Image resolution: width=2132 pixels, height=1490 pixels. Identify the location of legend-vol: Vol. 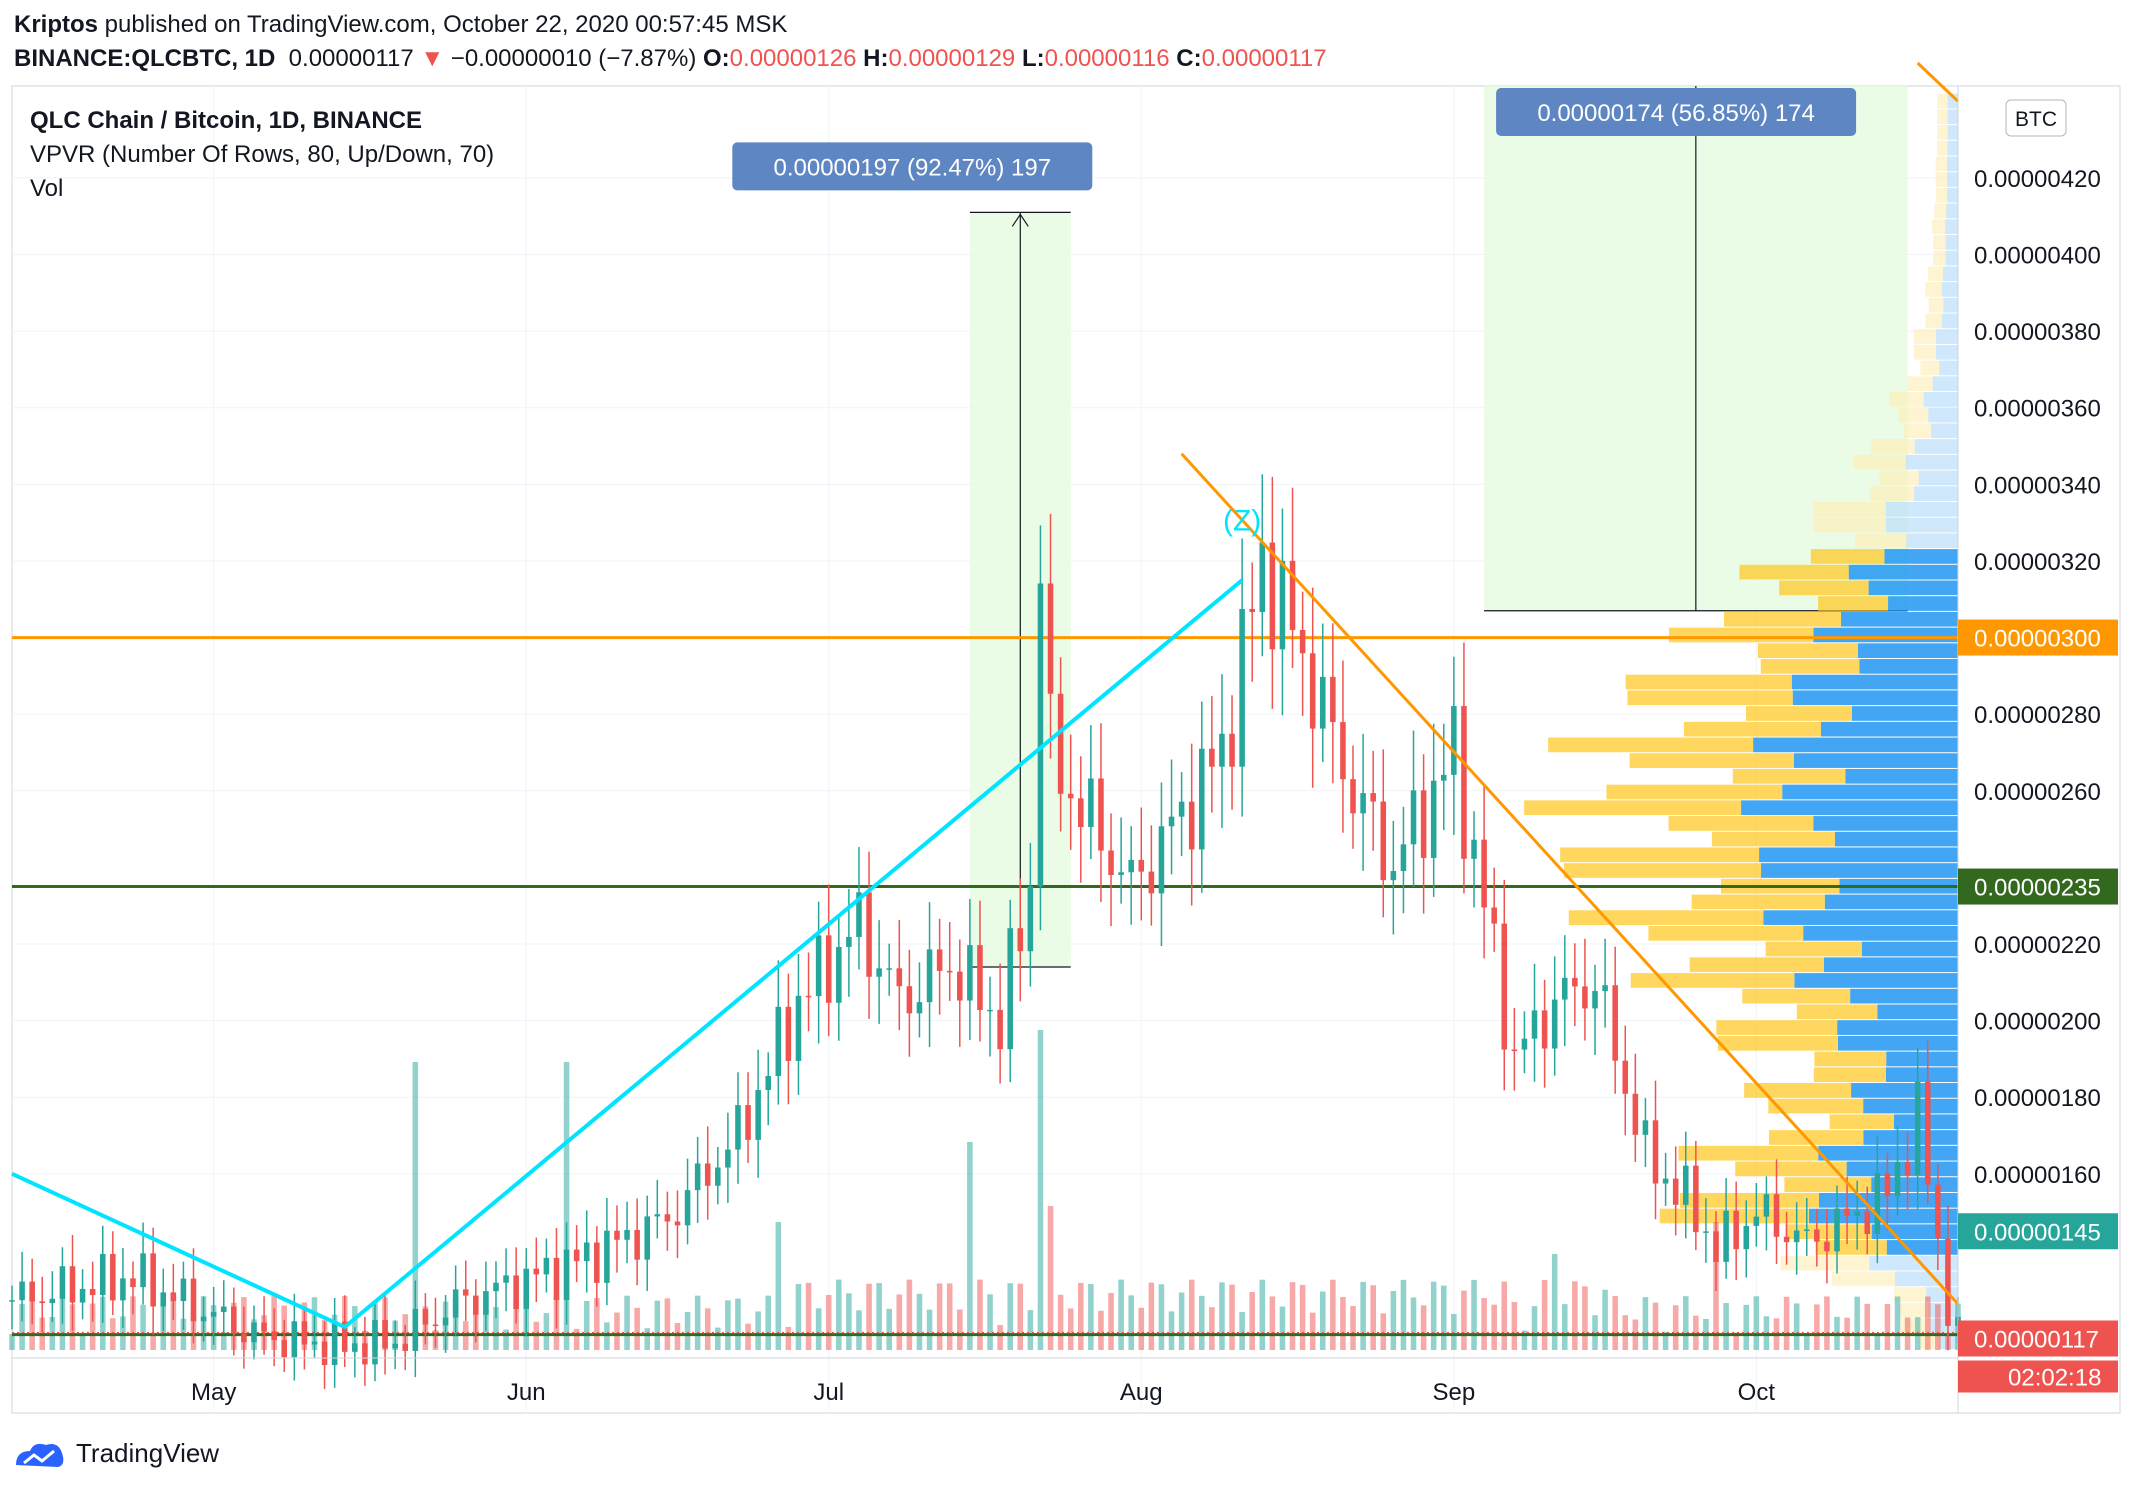
(46, 188).